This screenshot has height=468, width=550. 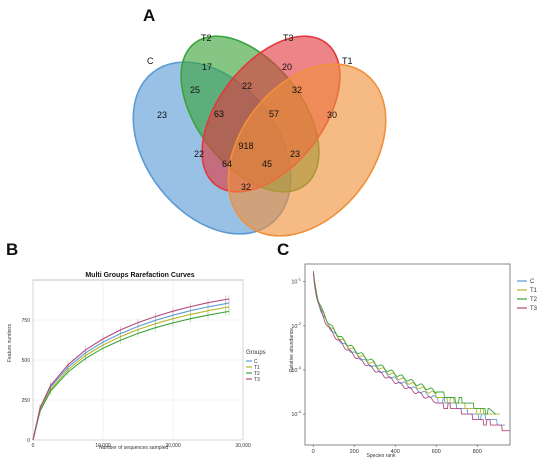 I want to click on rarefaction-y-tick-label: 750, so click(x=26, y=321).